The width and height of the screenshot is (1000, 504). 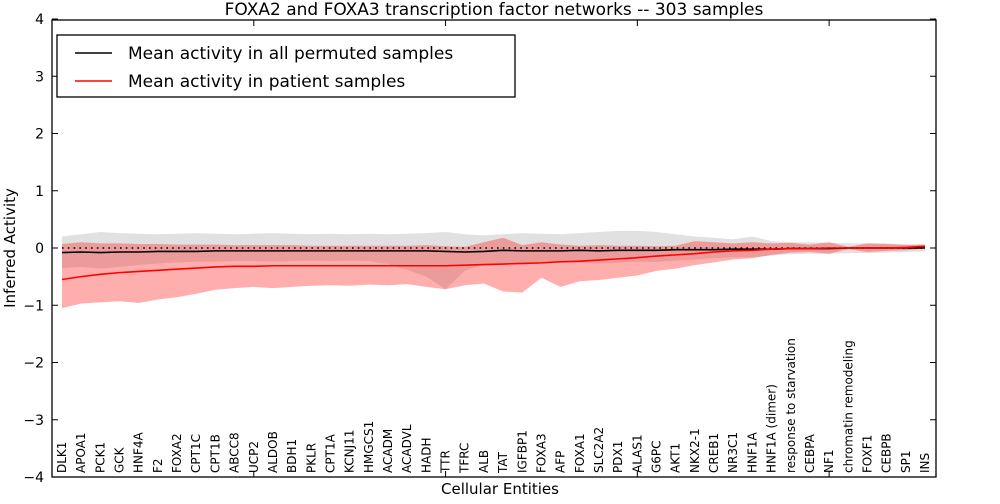 I want to click on category-label: HNF1A, so click(x=752, y=452).